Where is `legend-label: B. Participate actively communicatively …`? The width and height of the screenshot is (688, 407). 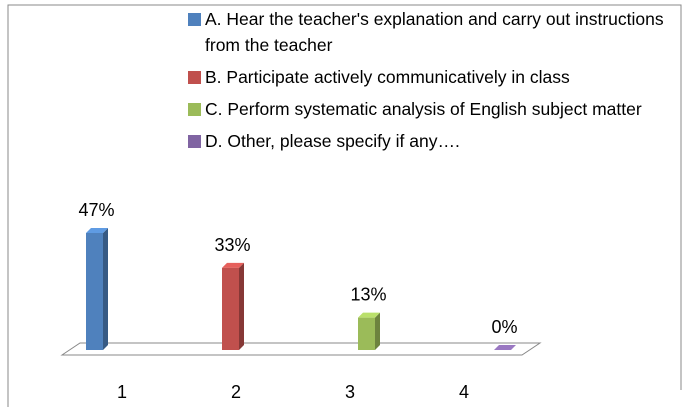
legend-label: B. Participate actively communicatively … is located at coordinates (387, 77).